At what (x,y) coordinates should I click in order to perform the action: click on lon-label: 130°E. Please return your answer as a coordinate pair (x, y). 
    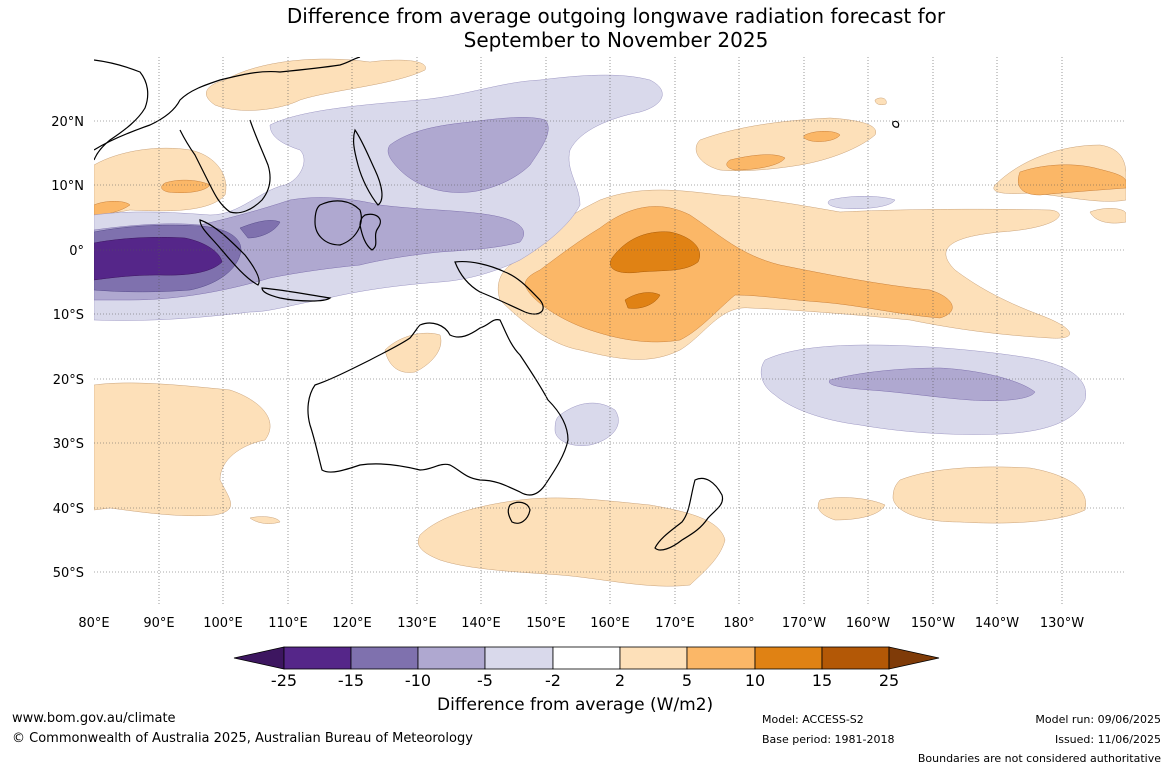
    Looking at the image, I should click on (417, 623).